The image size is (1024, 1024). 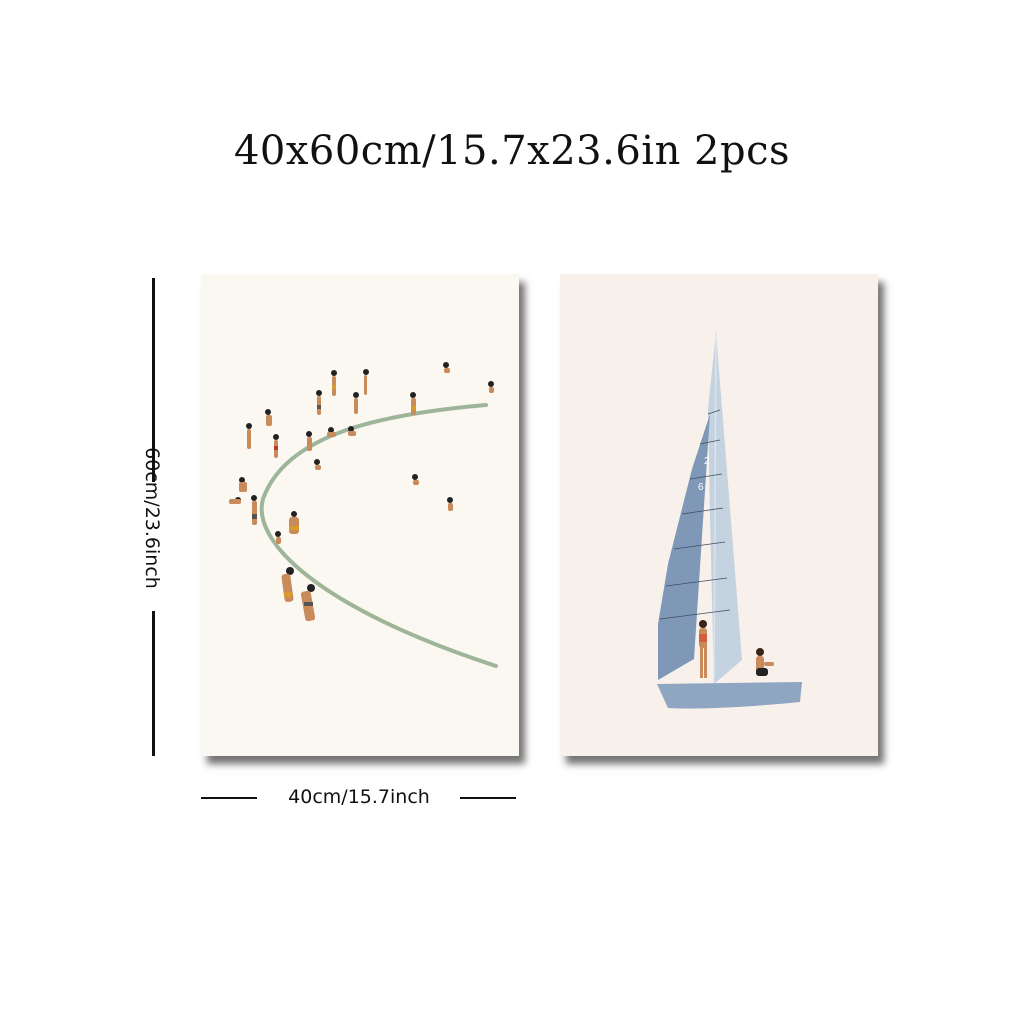 What do you see at coordinates (229, 798) in the screenshot?
I see `width-line-left` at bounding box center [229, 798].